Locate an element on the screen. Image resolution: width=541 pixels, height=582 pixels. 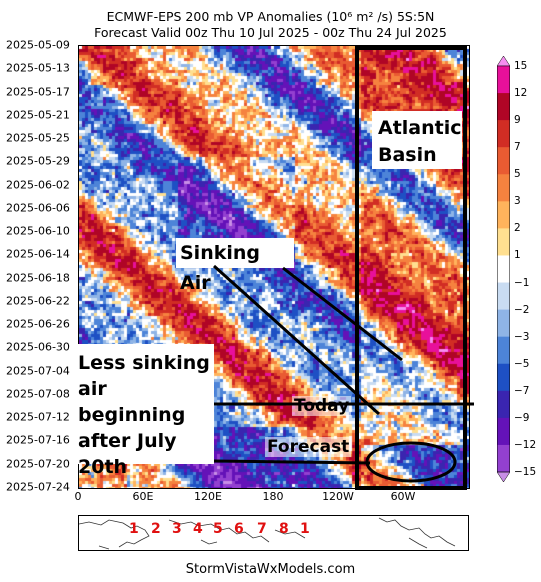
y-tick-label: 2025-06-22 is located at coordinates (38, 301).